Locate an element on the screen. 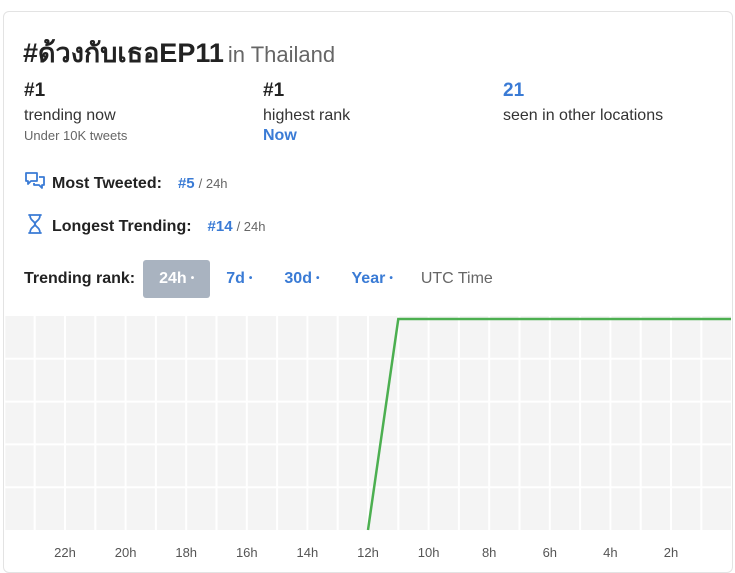 The image size is (735, 573). most-tweeted-row: Most Tweeted: #5 / 24h is located at coordinates (126, 183).